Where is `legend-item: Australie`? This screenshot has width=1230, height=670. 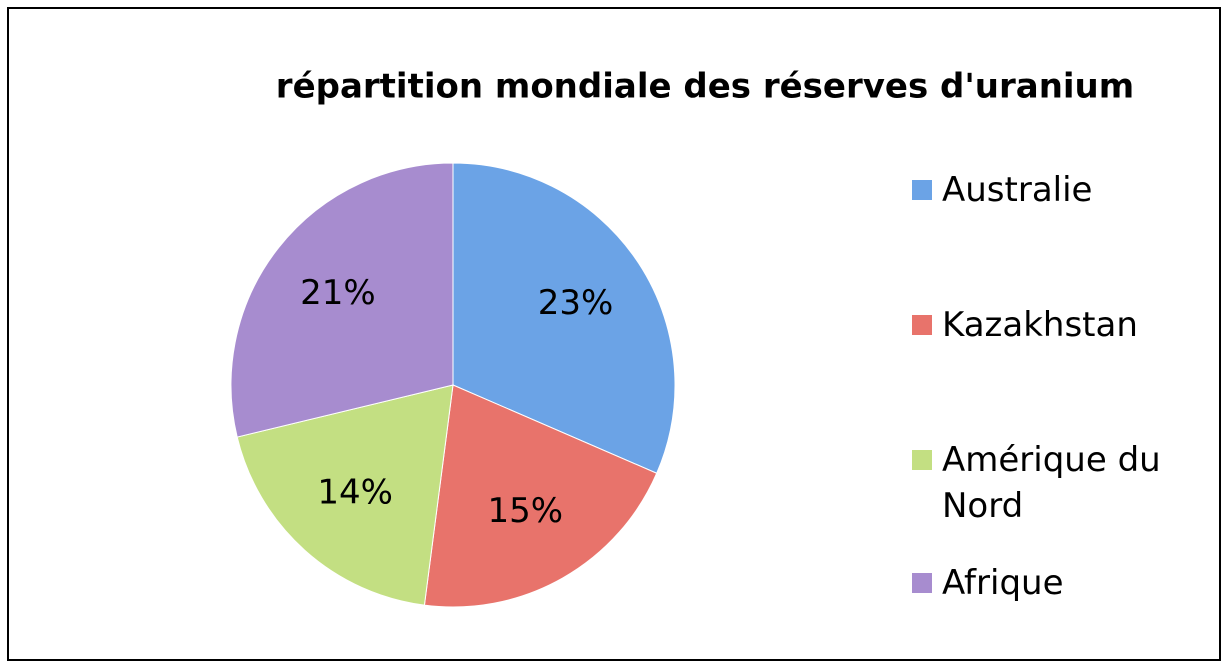 legend-item: Australie is located at coordinates (1057, 190).